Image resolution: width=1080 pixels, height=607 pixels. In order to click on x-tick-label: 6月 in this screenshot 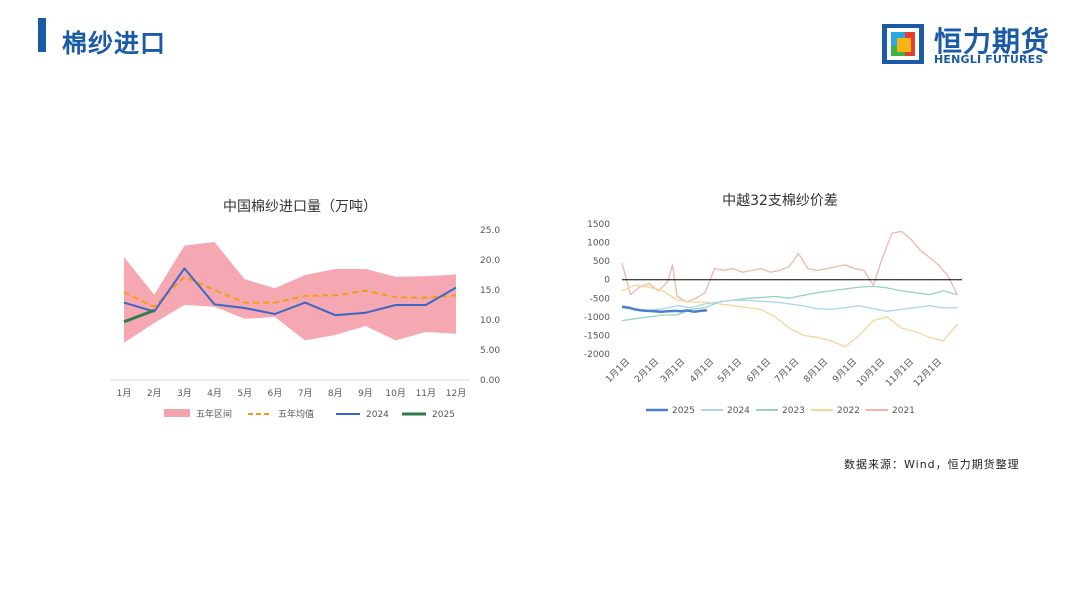, I will do `click(275, 393)`.